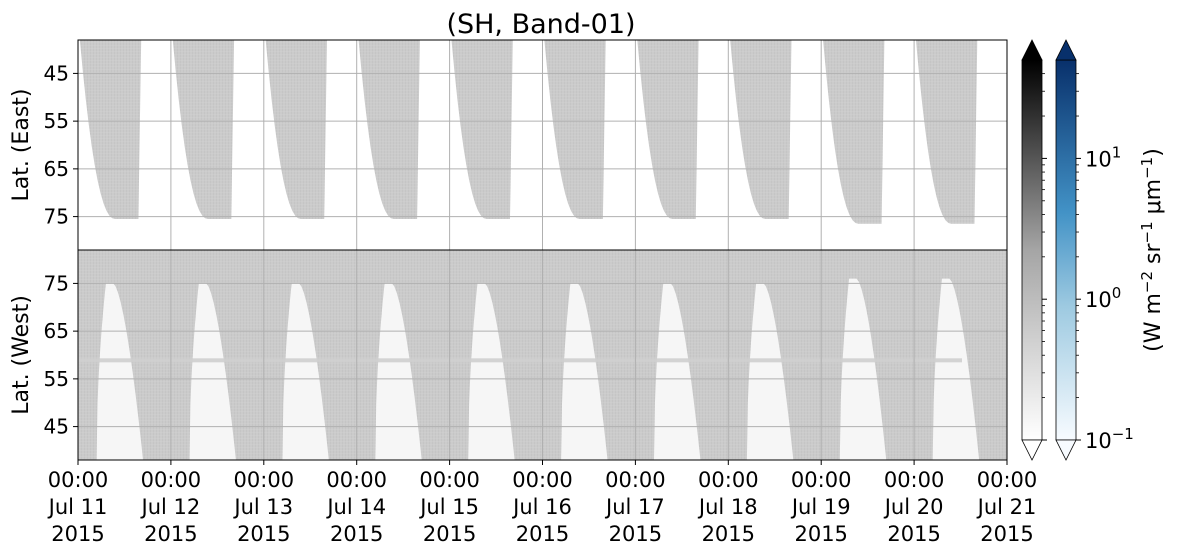 The height and width of the screenshot is (556, 1181). What do you see at coordinates (1152, 250) in the screenshot?
I see `colorbar-label: (W m−2 sr−1 μm−1)` at bounding box center [1152, 250].